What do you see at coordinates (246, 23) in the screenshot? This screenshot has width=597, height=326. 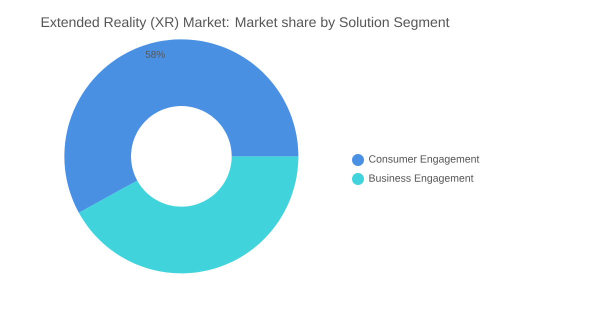 I see `chart-title: Extended Reality (XR) Market: Market share by Solution Segment` at bounding box center [246, 23].